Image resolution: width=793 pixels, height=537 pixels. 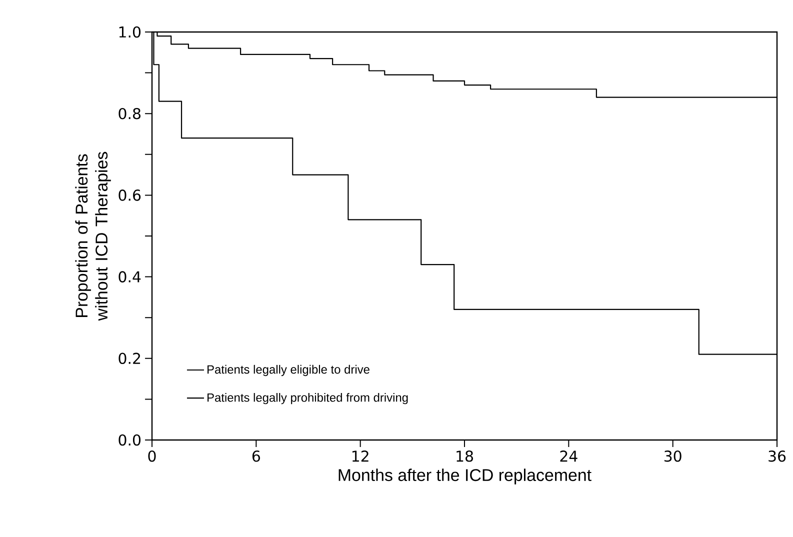 I want to click on x-axis-title: Months after the ICD replacement, so click(x=465, y=476).